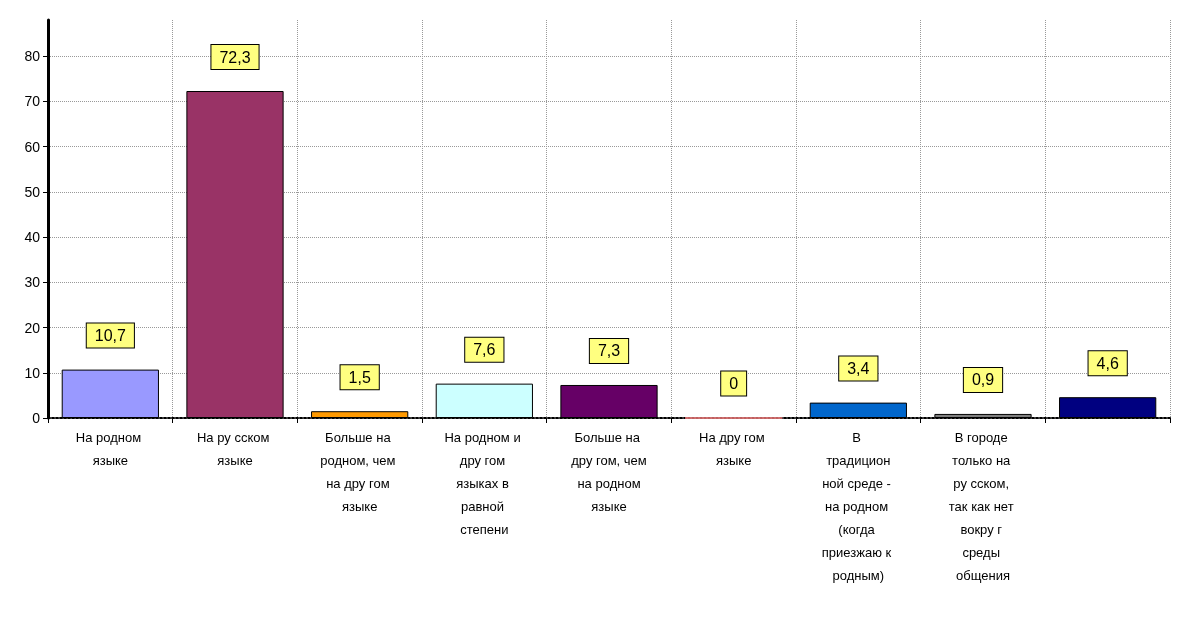  Describe the element at coordinates (235, 449) in the screenshot. I see `x-tick-label: На ру сском языке` at that location.